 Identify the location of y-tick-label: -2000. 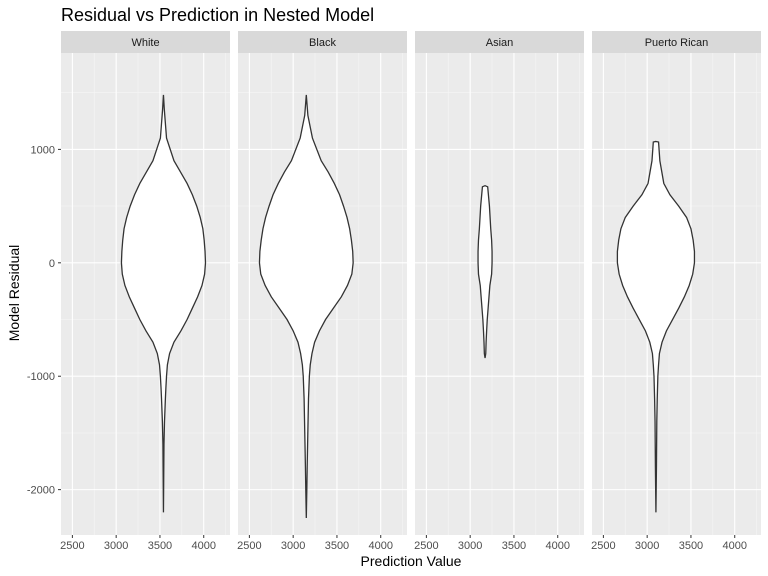
(41, 491).